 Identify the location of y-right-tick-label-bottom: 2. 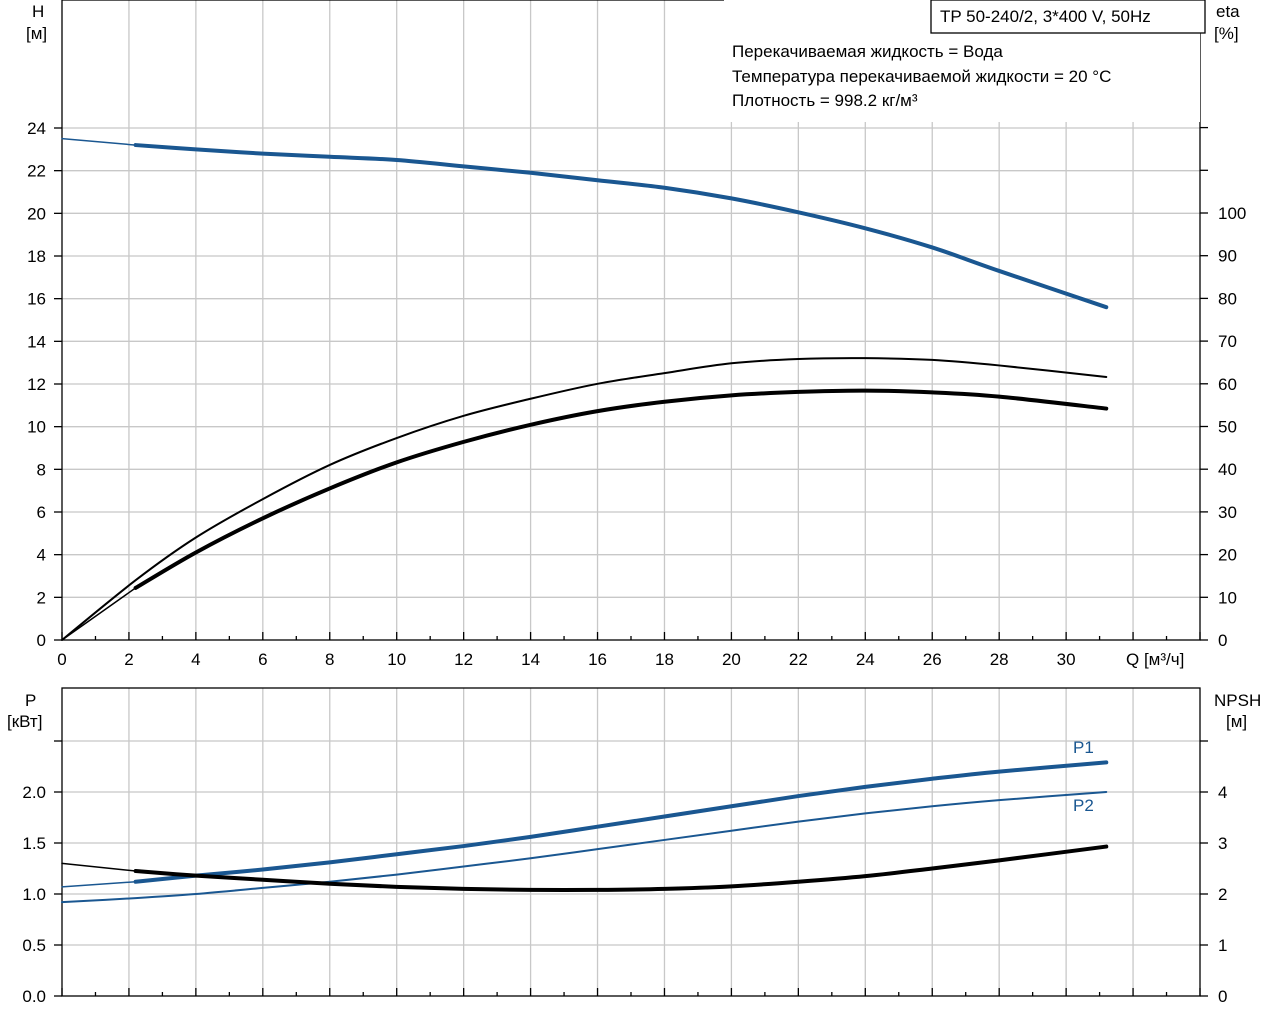
(1222, 894).